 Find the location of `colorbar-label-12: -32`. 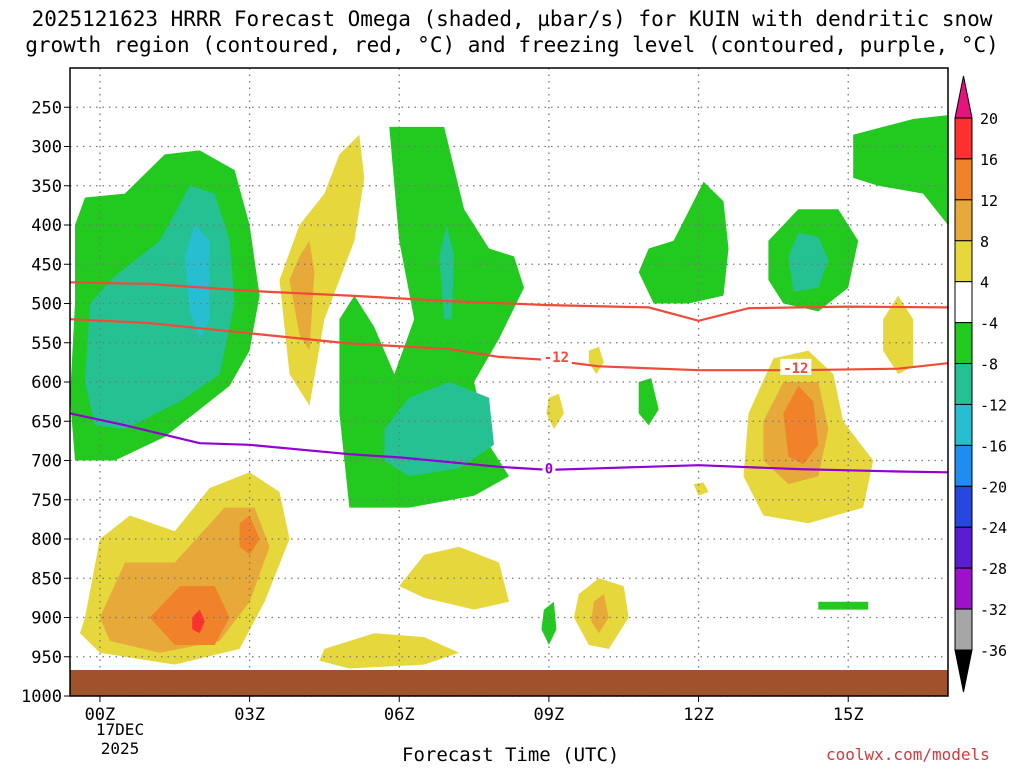

colorbar-label-12: -32 is located at coordinates (993, 610).